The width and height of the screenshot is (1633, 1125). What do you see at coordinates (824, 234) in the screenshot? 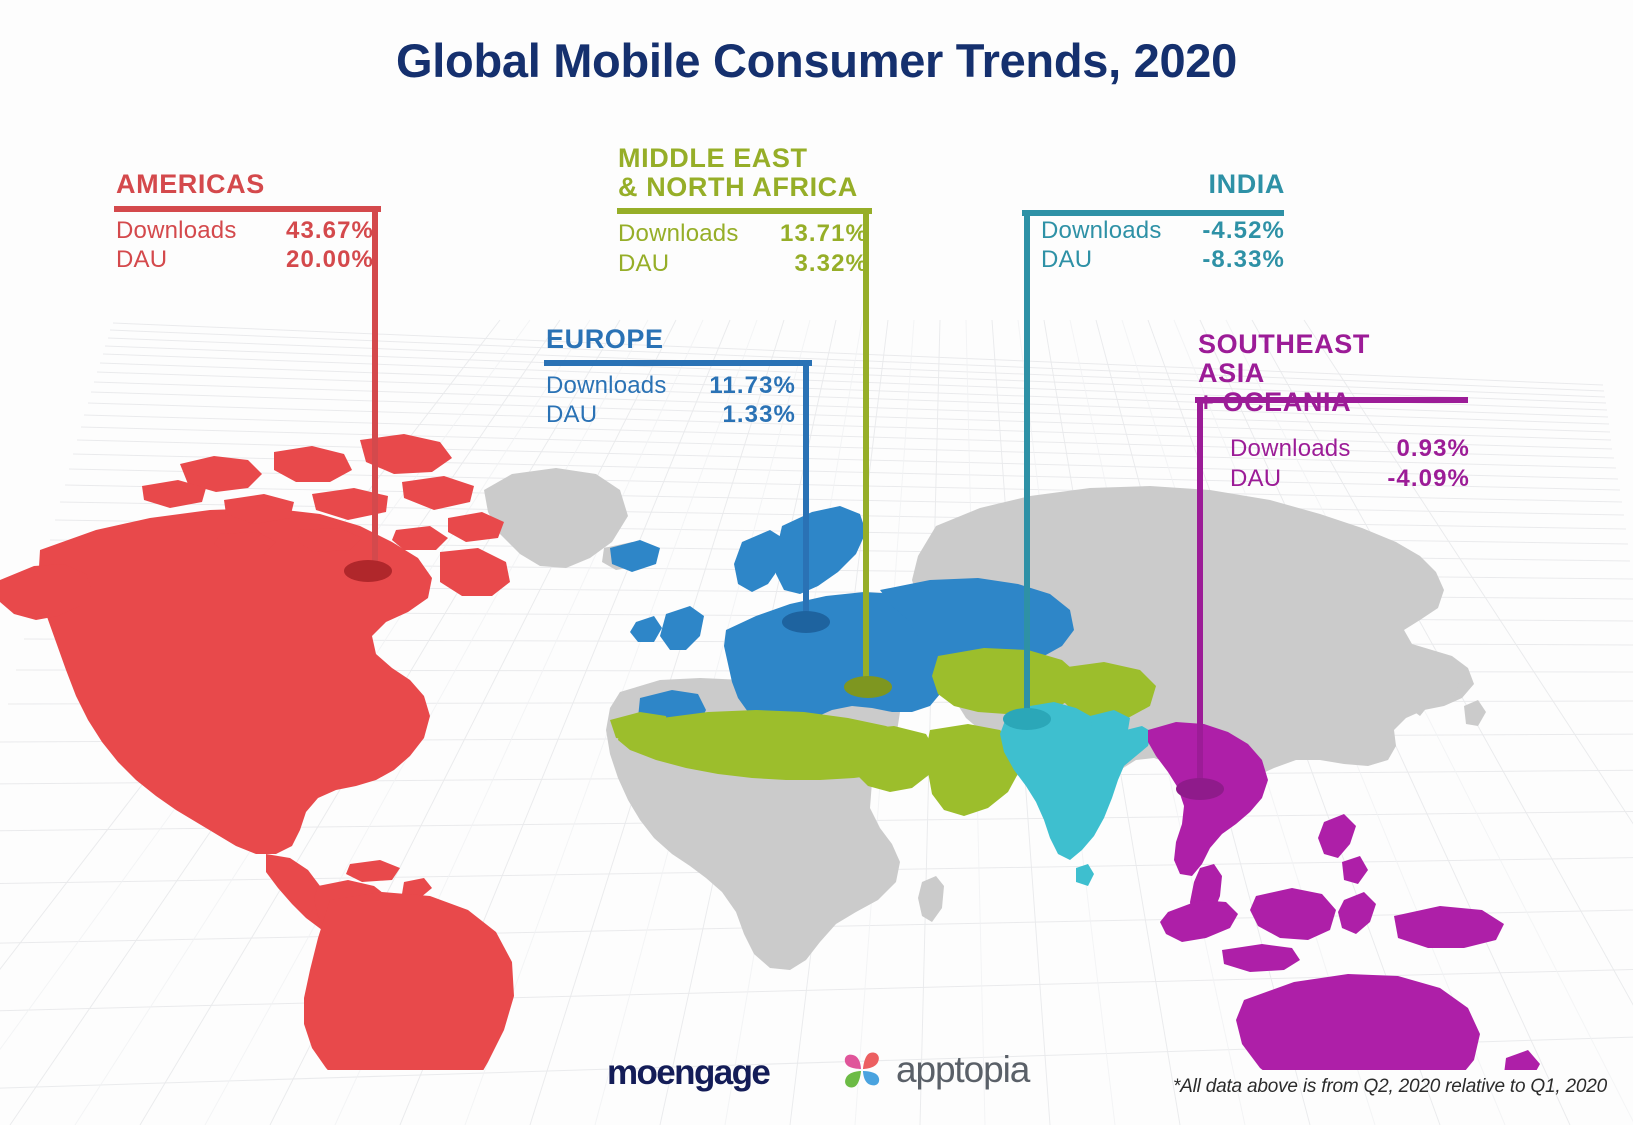
I see `metric-value: 13.71%` at bounding box center [824, 234].